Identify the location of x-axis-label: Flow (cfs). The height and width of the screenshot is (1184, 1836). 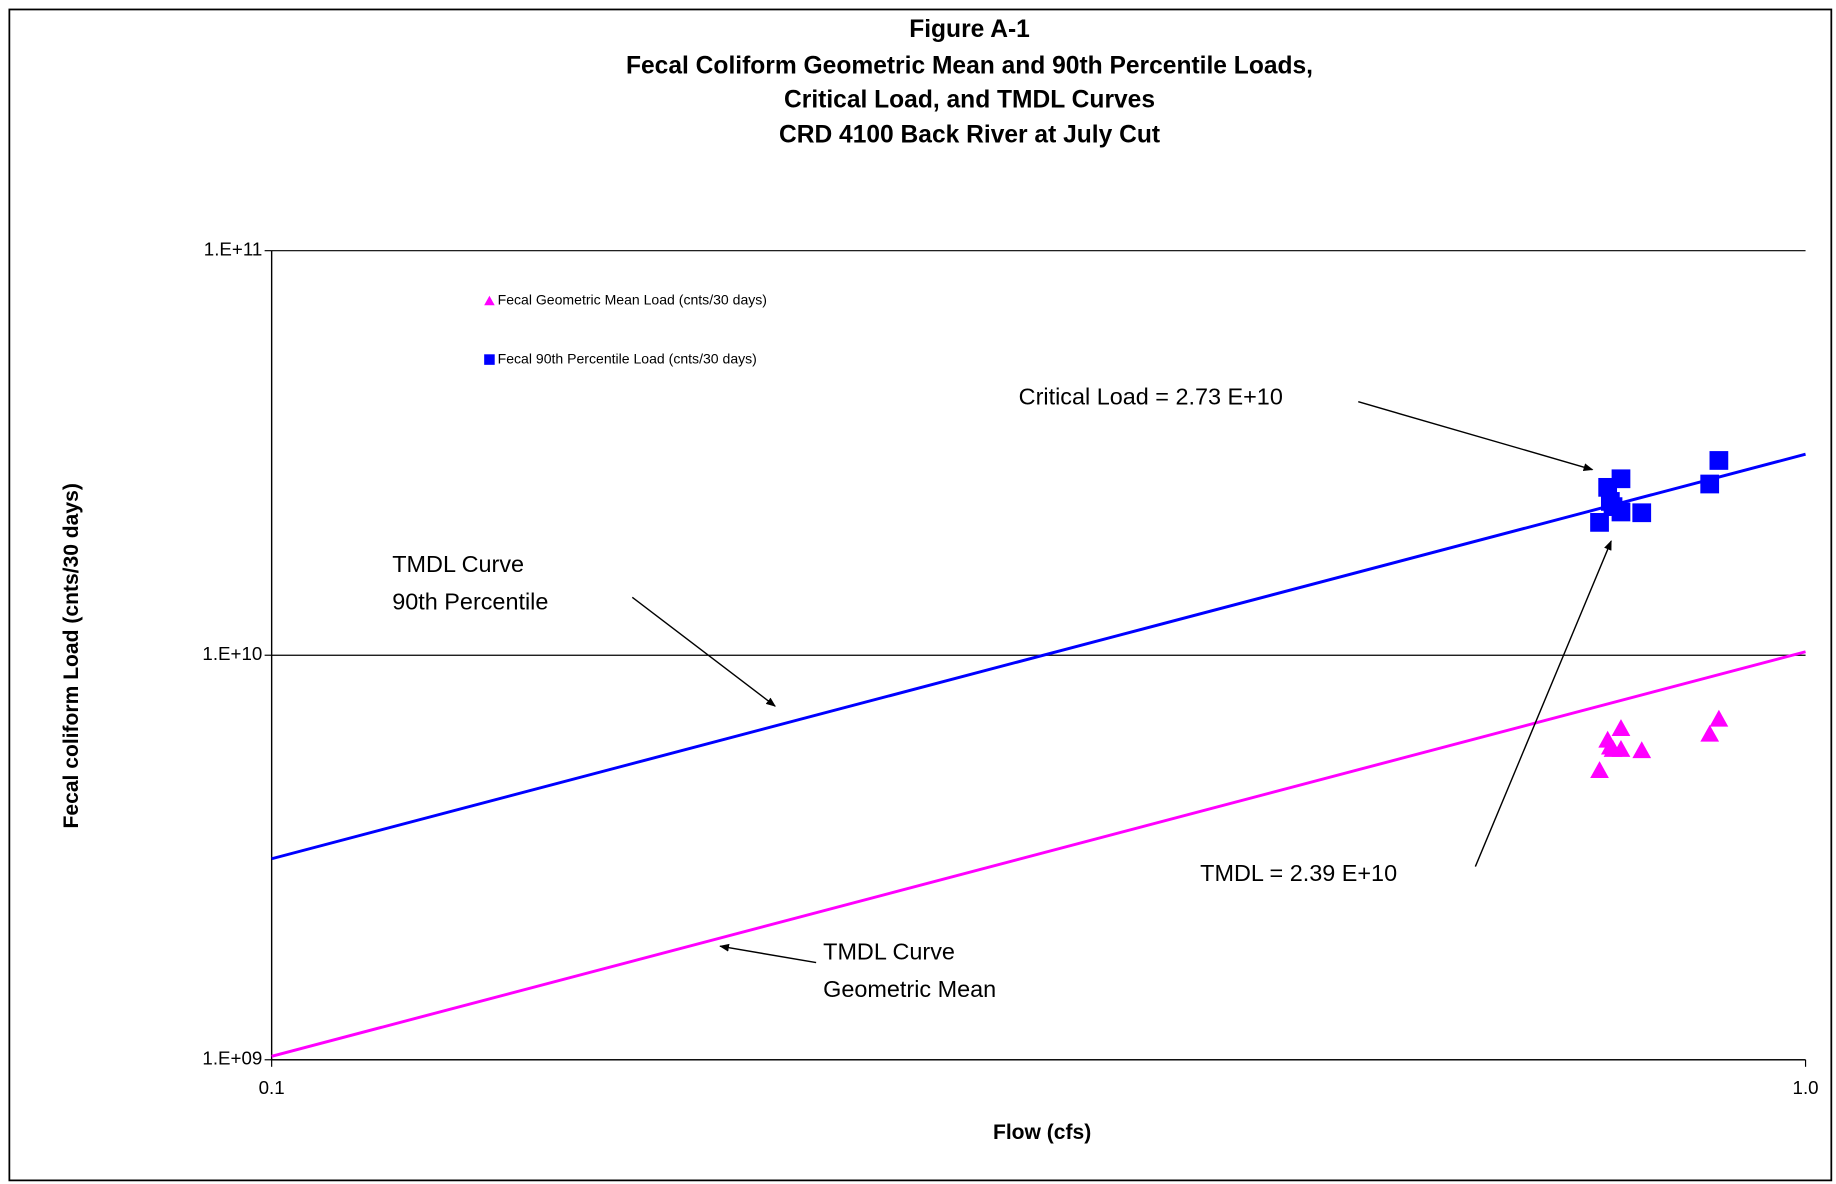
(1042, 1132).